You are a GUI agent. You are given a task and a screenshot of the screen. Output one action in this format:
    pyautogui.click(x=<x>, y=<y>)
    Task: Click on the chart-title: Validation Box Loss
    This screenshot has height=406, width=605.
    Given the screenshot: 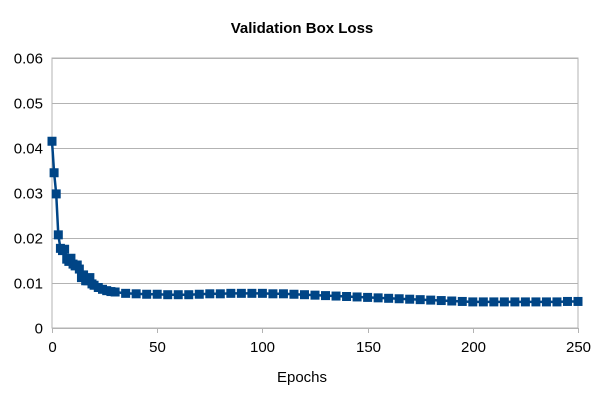 What is the action you would take?
    pyautogui.click(x=302, y=28)
    